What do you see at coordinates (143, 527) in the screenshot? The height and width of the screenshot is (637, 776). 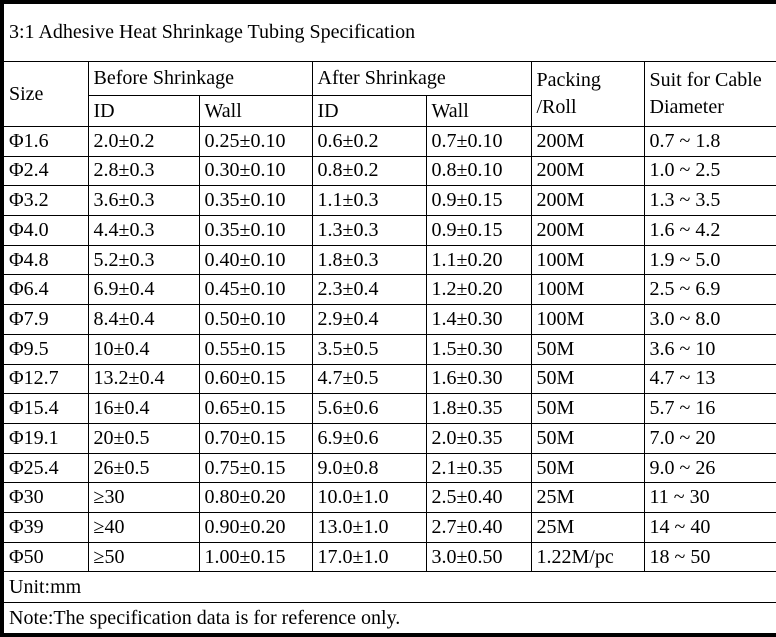 I see `before-id-cell: ≥40` at bounding box center [143, 527].